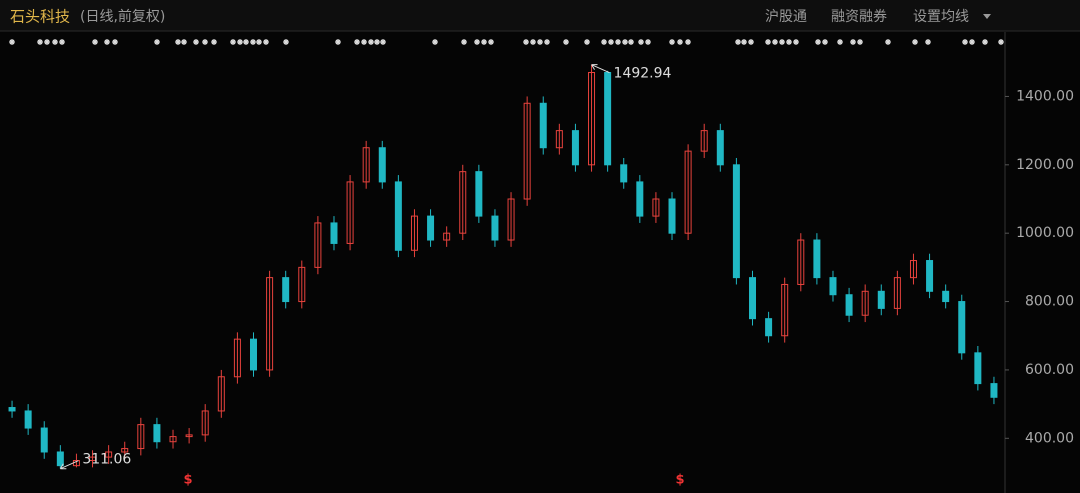 This screenshot has width=1080, height=493. What do you see at coordinates (106, 460) in the screenshot?
I see `min-label: 311.06` at bounding box center [106, 460].